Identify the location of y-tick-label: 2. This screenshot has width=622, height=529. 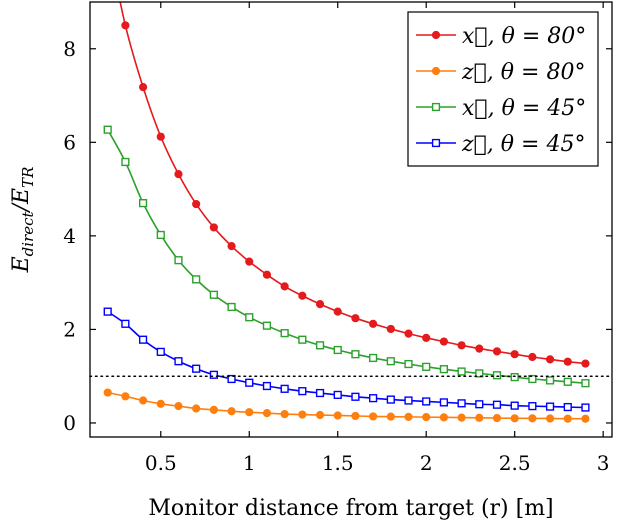
(69, 329).